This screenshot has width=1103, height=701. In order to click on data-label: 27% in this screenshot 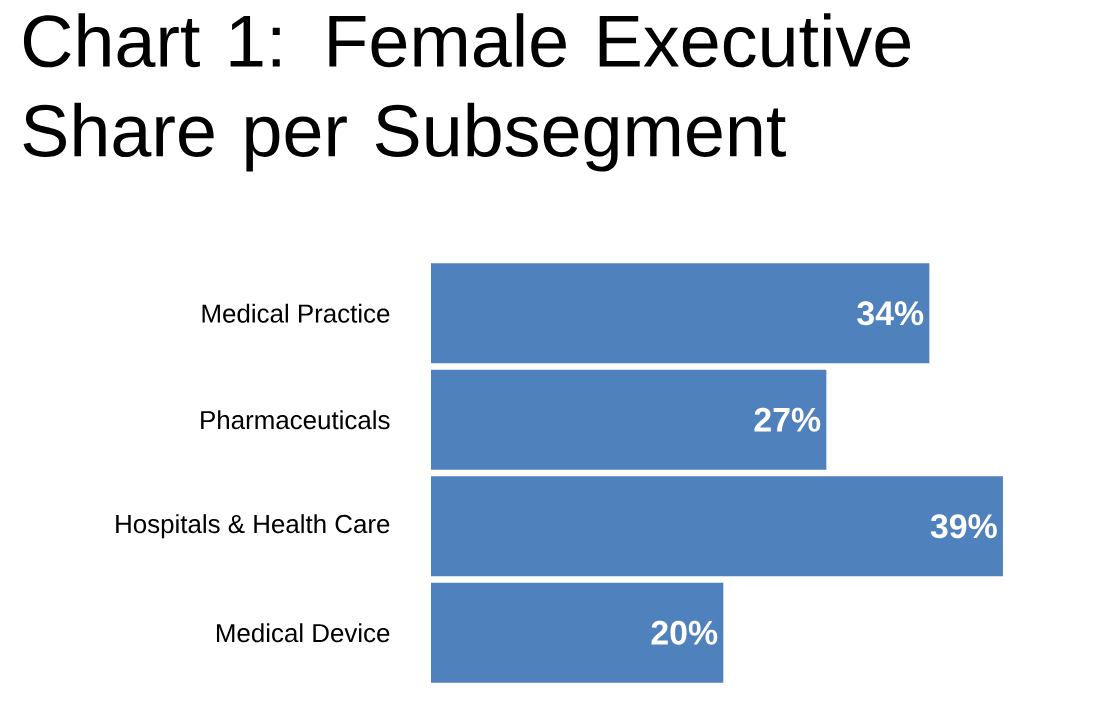, I will do `click(787, 419)`.